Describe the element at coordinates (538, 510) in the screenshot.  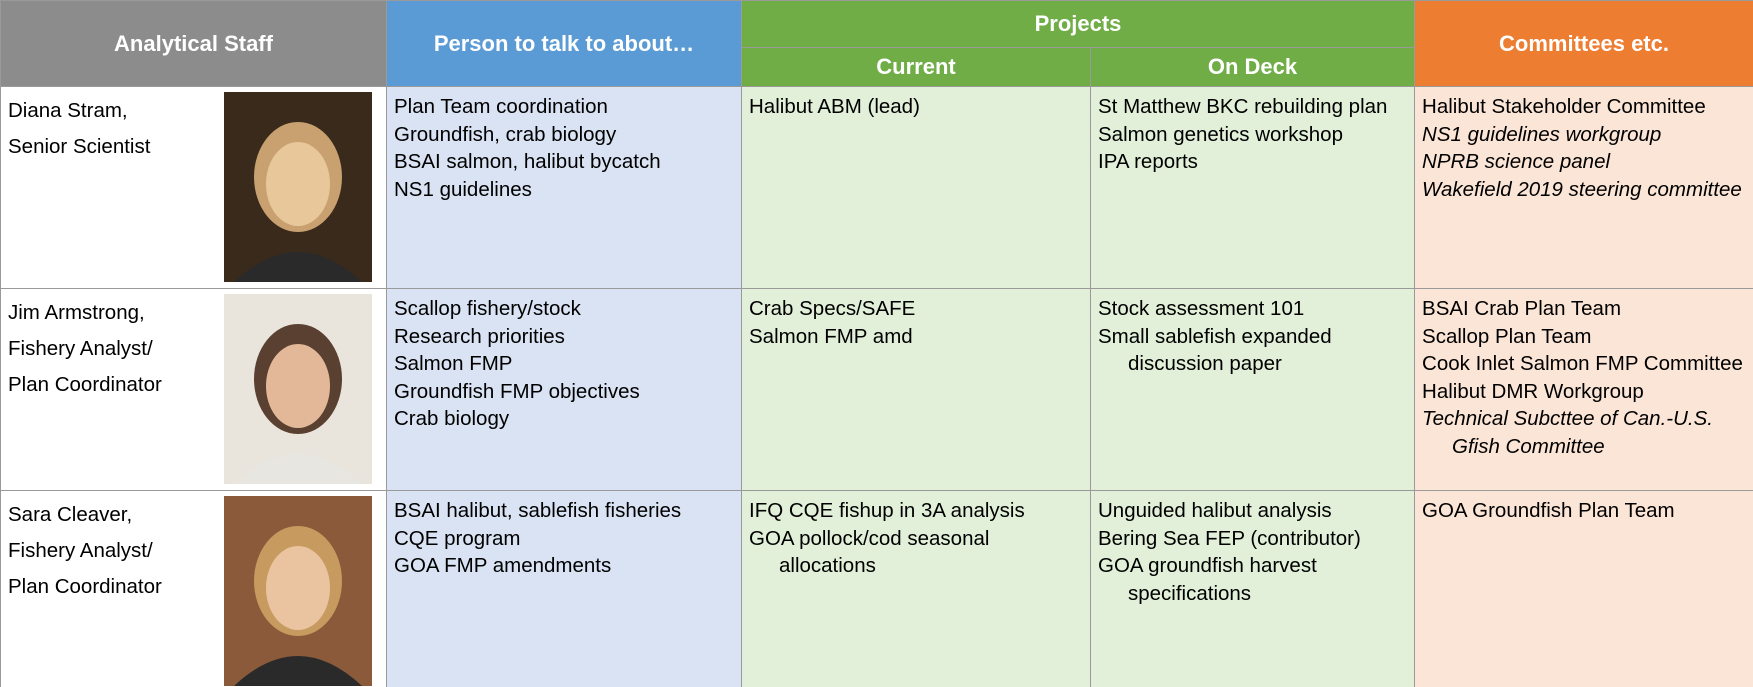
I see `list-item: BSAI halibut, sablefish fisheries` at that location.